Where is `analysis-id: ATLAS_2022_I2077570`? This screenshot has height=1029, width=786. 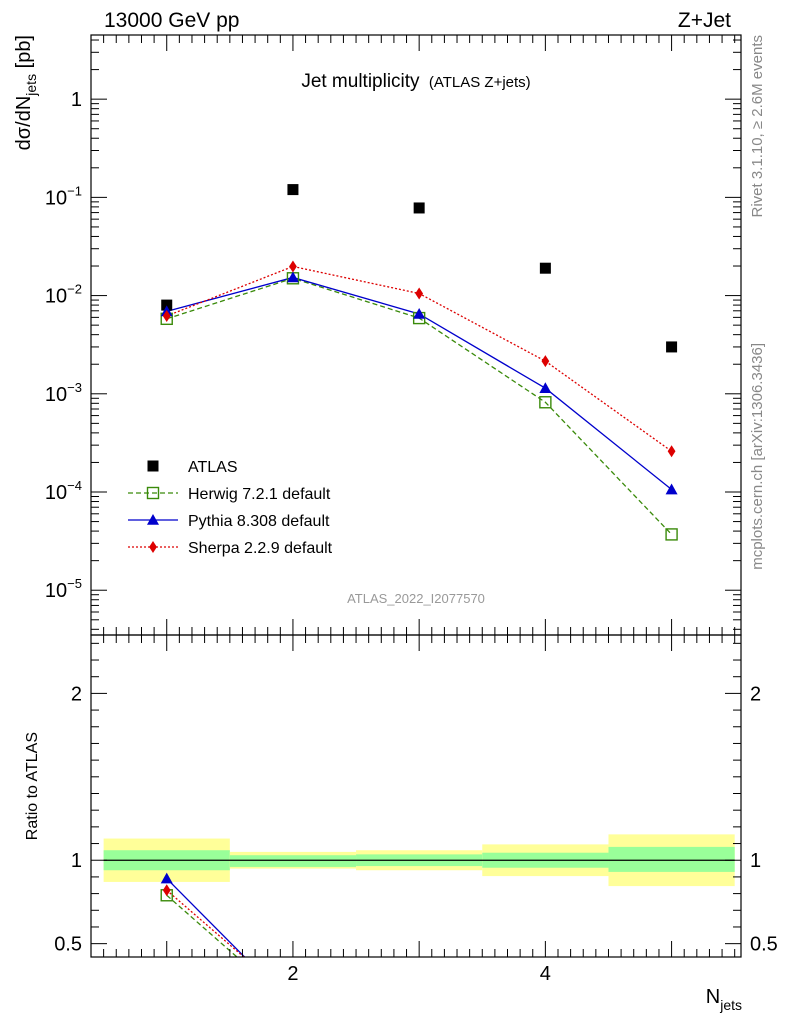 analysis-id: ATLAS_2022_I2077570 is located at coordinates (416, 598).